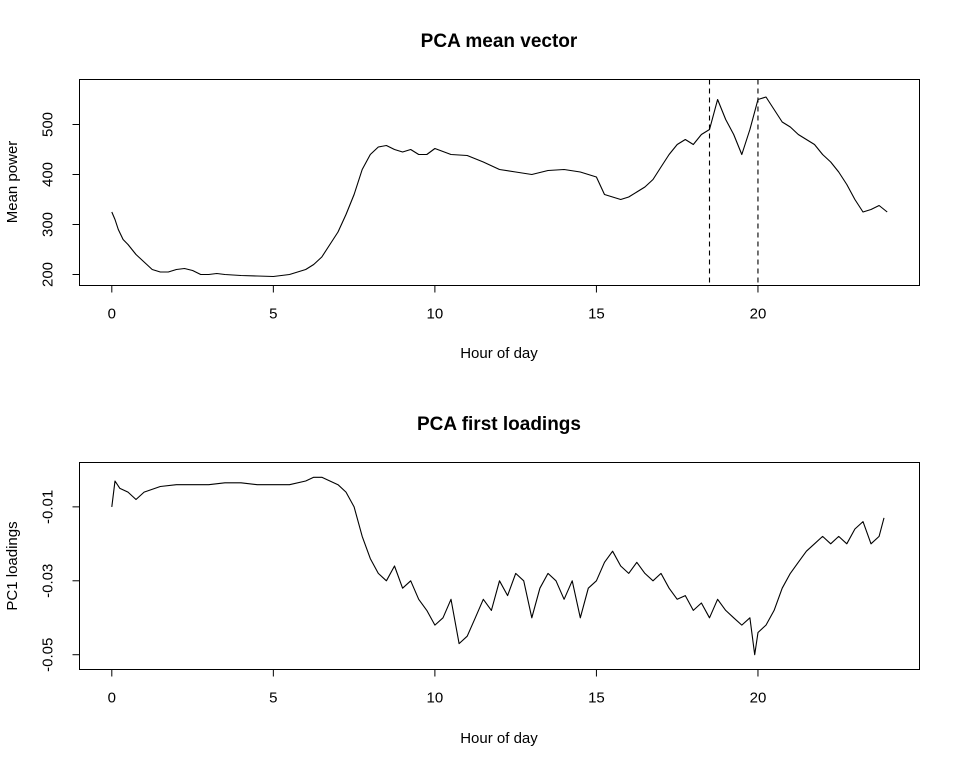 The height and width of the screenshot is (768, 960). What do you see at coordinates (60, 199) in the screenshot?
I see `y-axis-ticks: 200 300 400 500` at bounding box center [60, 199].